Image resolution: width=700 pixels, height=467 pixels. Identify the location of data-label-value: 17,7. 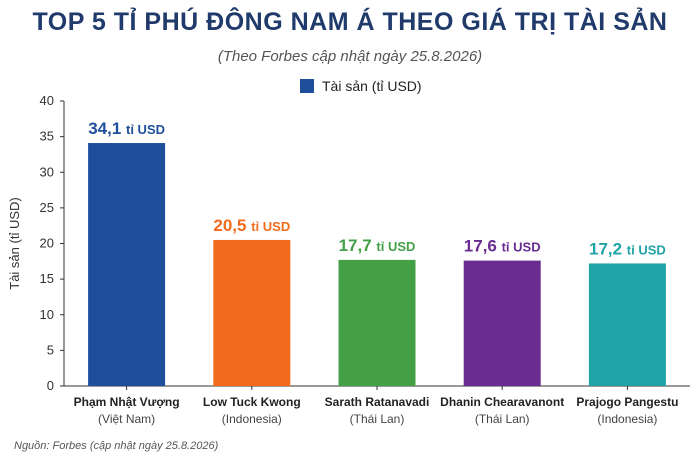
(358, 245).